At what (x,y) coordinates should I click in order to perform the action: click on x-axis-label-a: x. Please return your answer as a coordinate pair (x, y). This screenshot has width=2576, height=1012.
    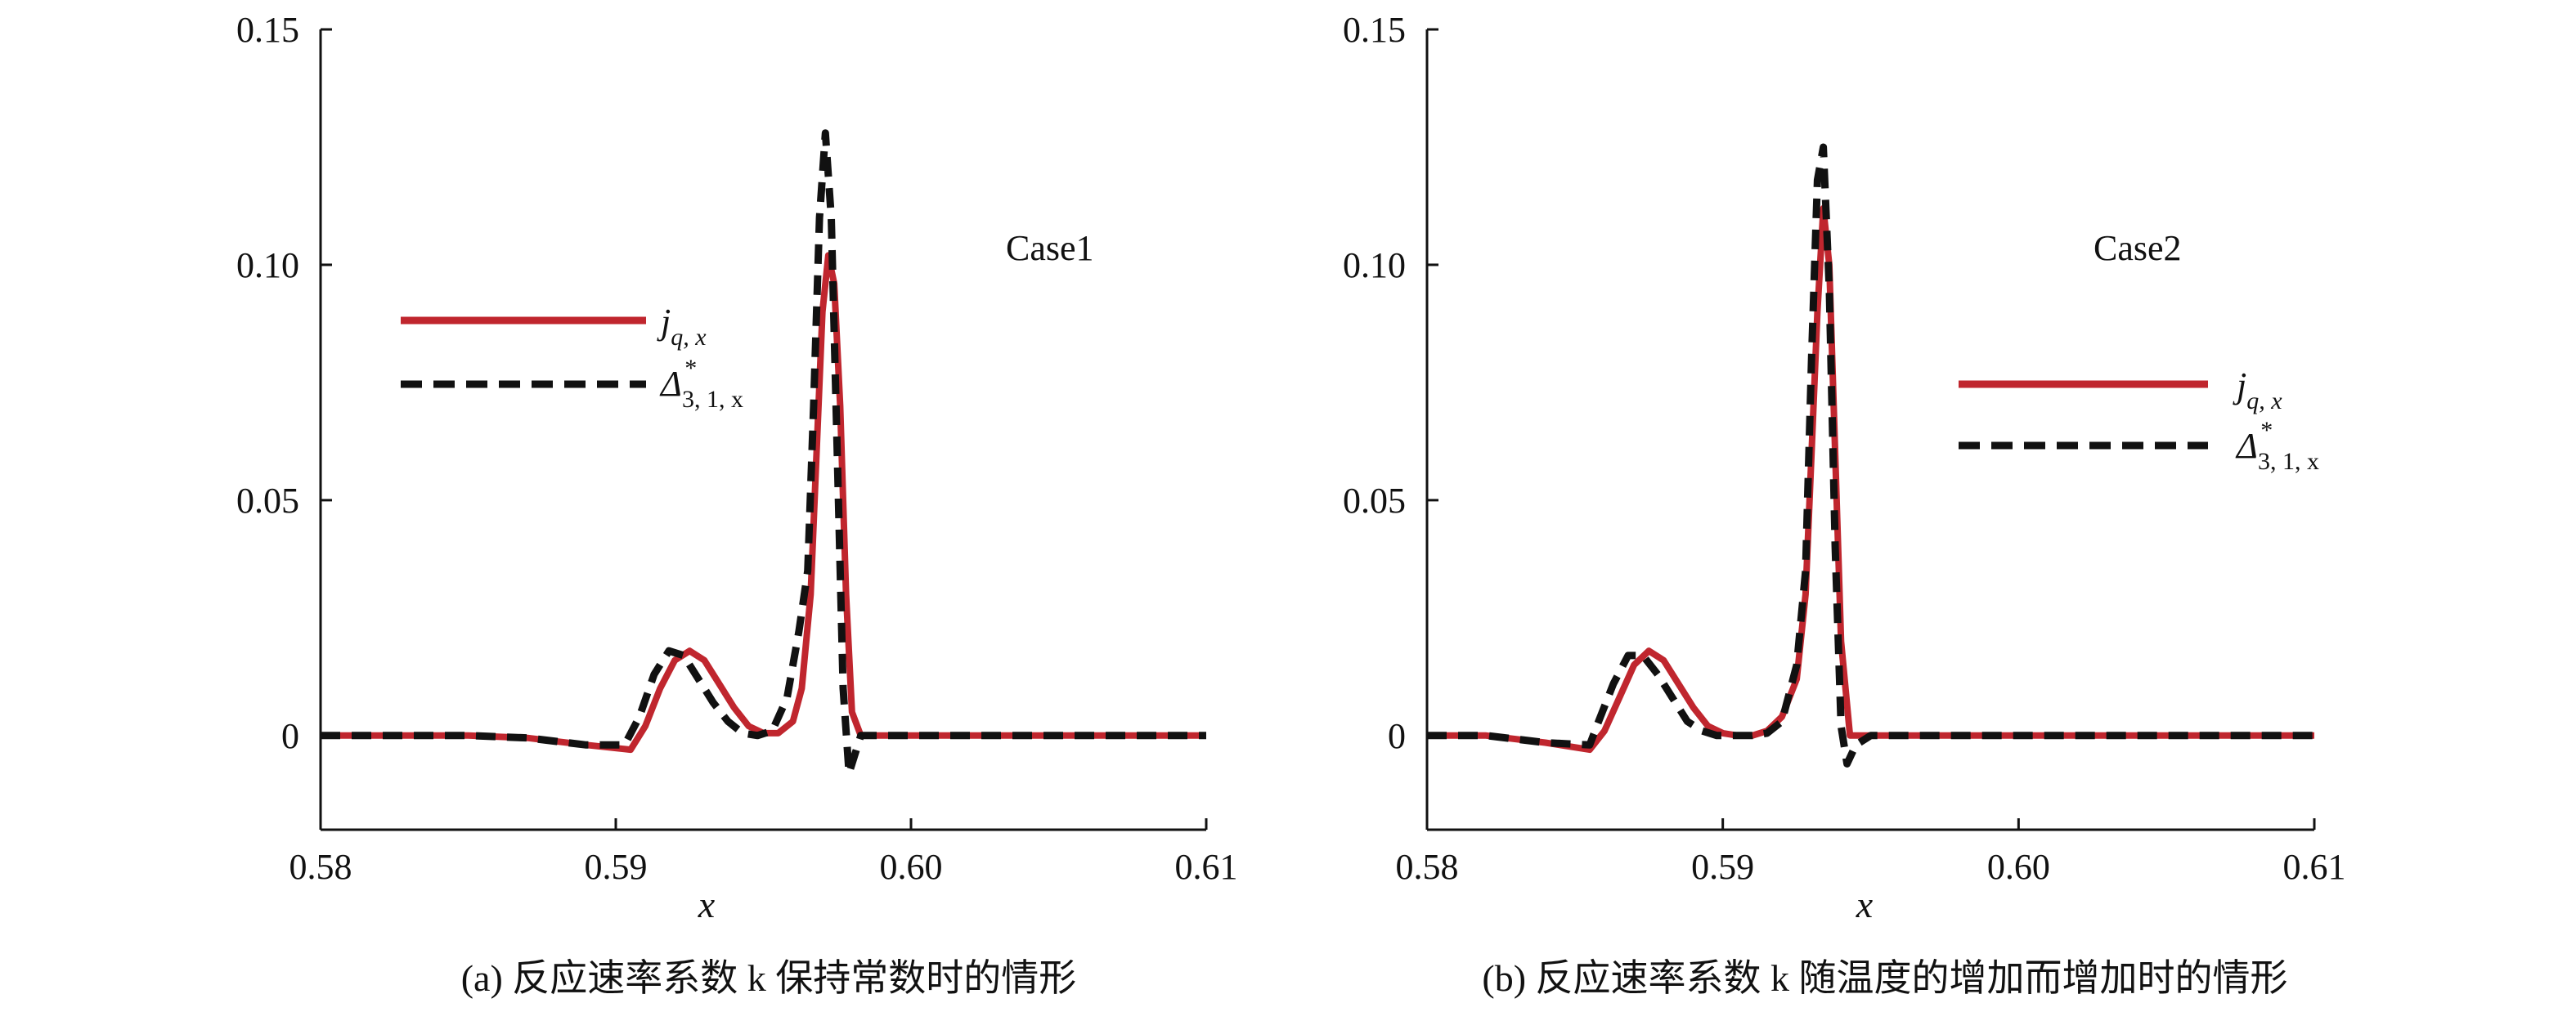
    Looking at the image, I should click on (707, 904).